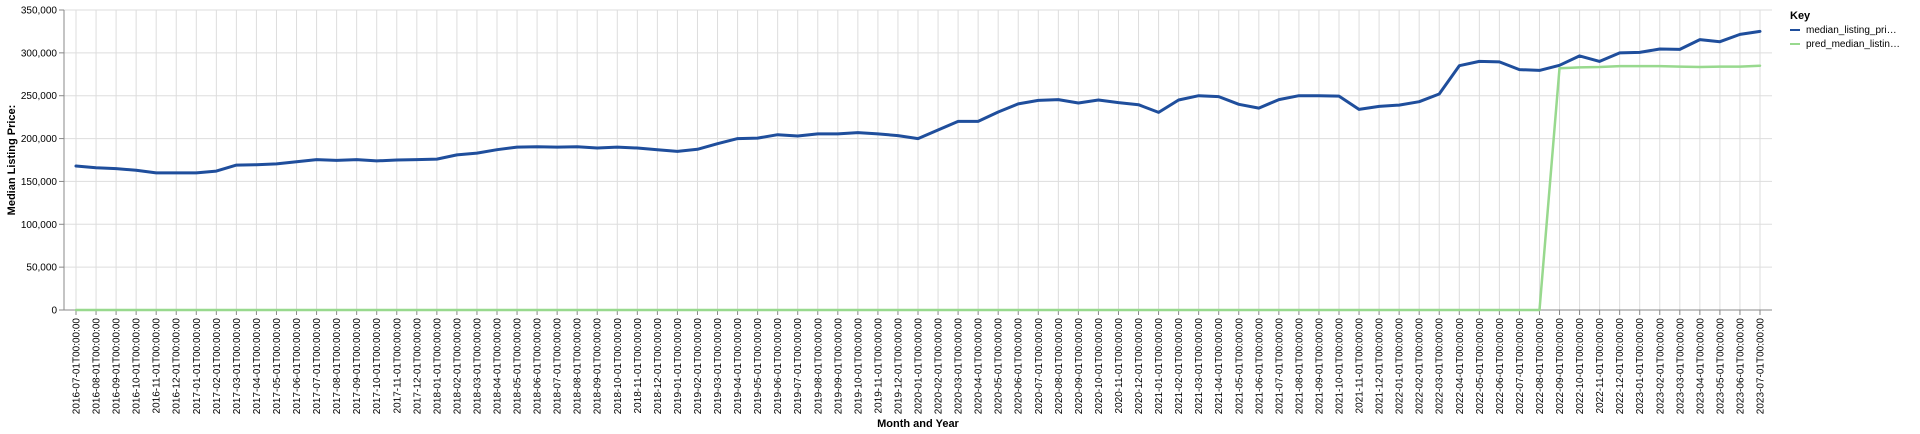 Image resolution: width=1920 pixels, height=434 pixels. Describe the element at coordinates (1500, 366) in the screenshot. I see `x-tick-label: 2022-06-01T00:00:00` at that location.